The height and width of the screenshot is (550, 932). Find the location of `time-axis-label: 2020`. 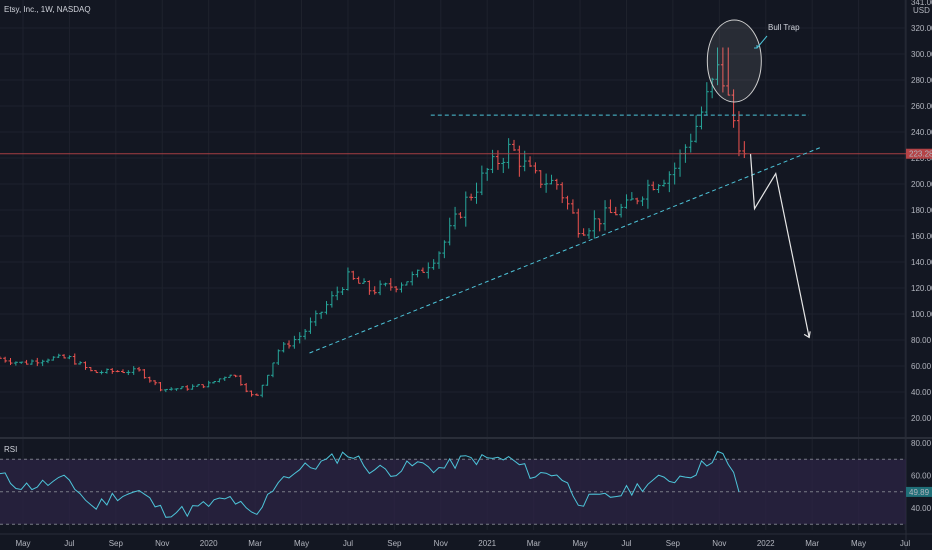

time-axis-label: 2020 is located at coordinates (209, 543).